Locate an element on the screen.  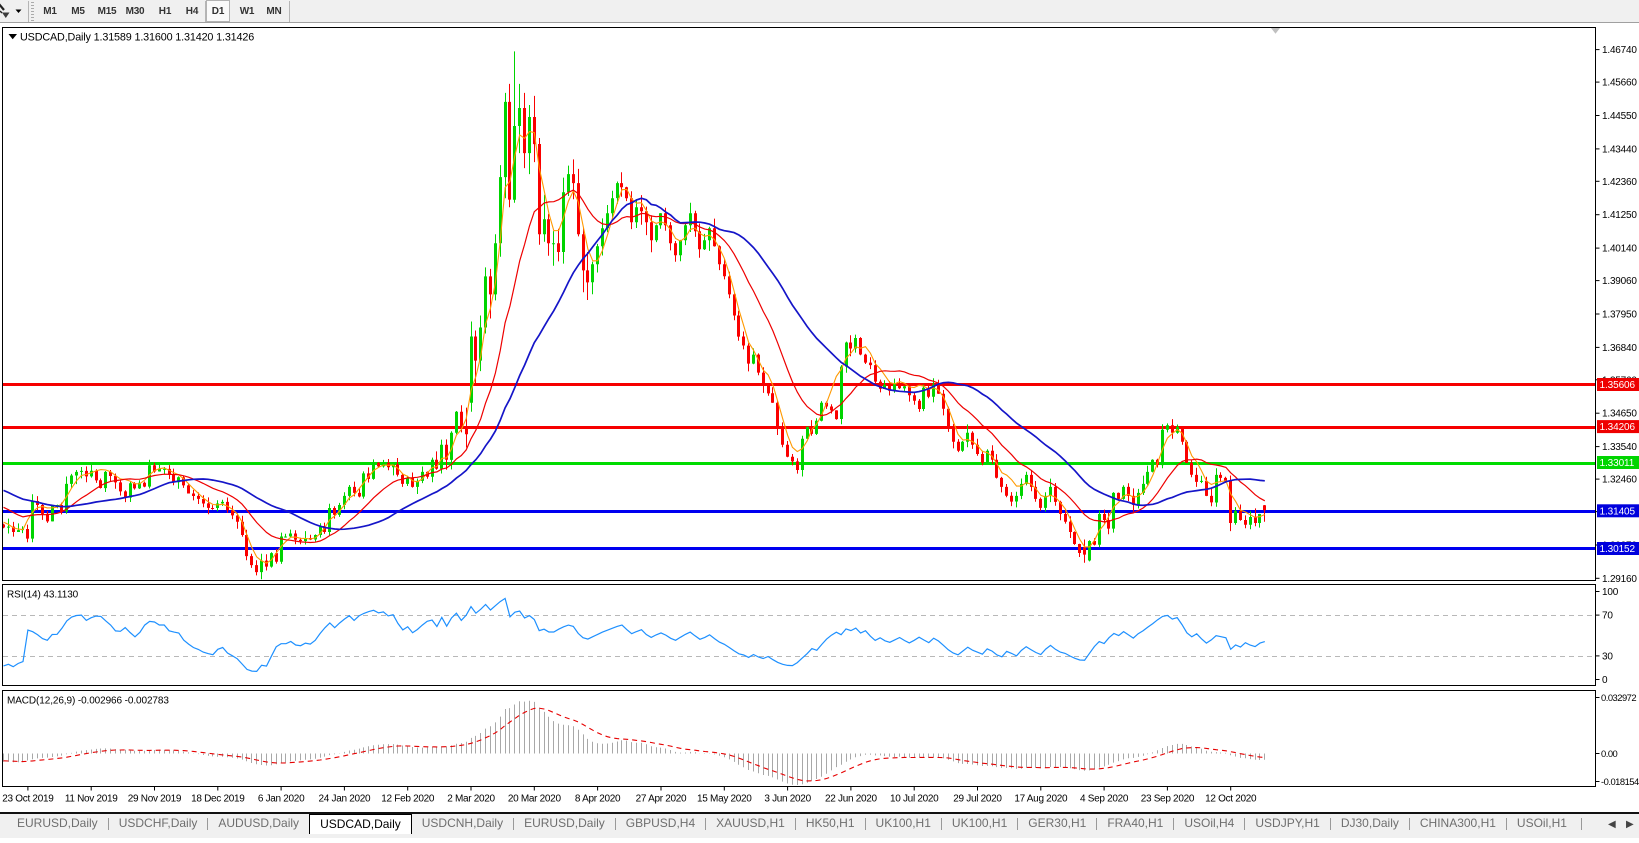
svg-text: 1.42360 is located at coordinates (1619, 182).